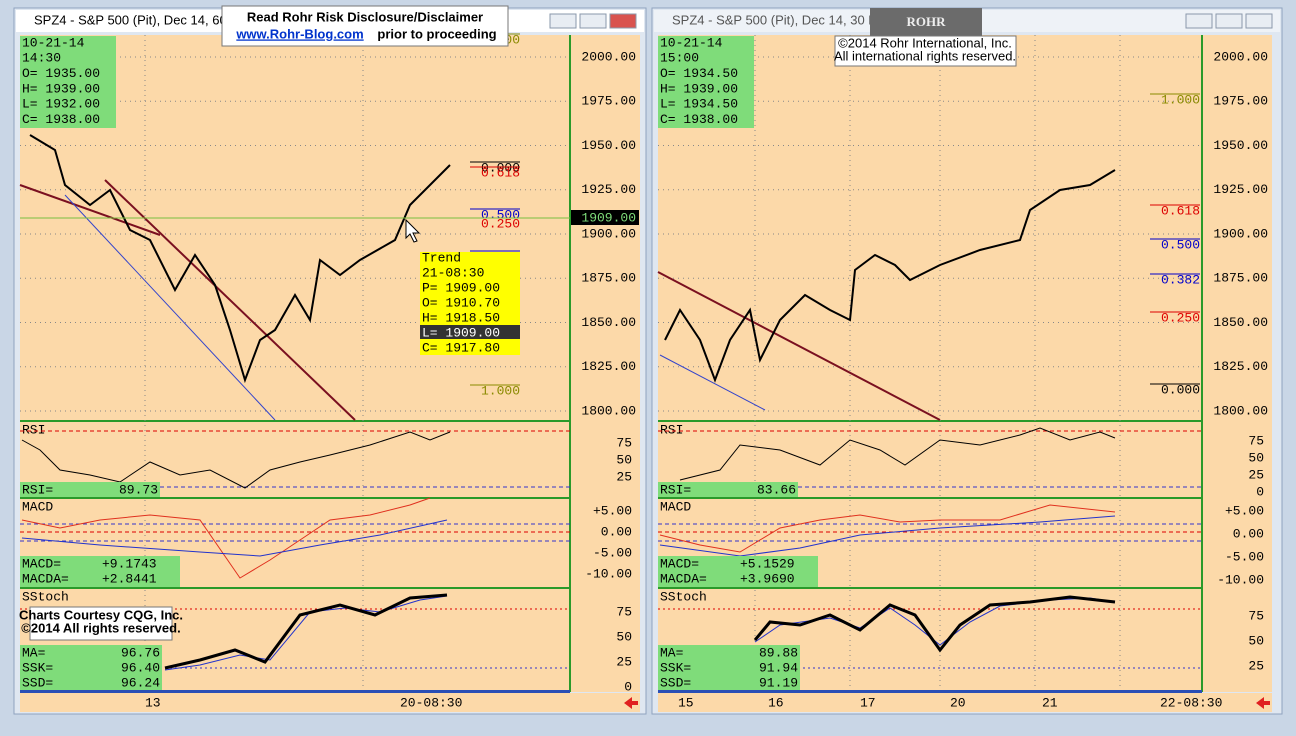 The width and height of the screenshot is (1296, 736). Describe the element at coordinates (441, 257) in the screenshot. I see `trend-line-text: Trend` at that location.